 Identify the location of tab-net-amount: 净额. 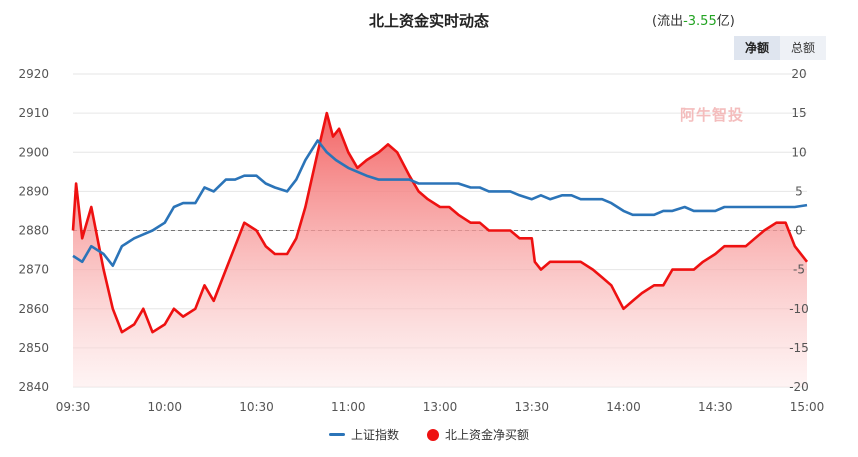
(757, 48).